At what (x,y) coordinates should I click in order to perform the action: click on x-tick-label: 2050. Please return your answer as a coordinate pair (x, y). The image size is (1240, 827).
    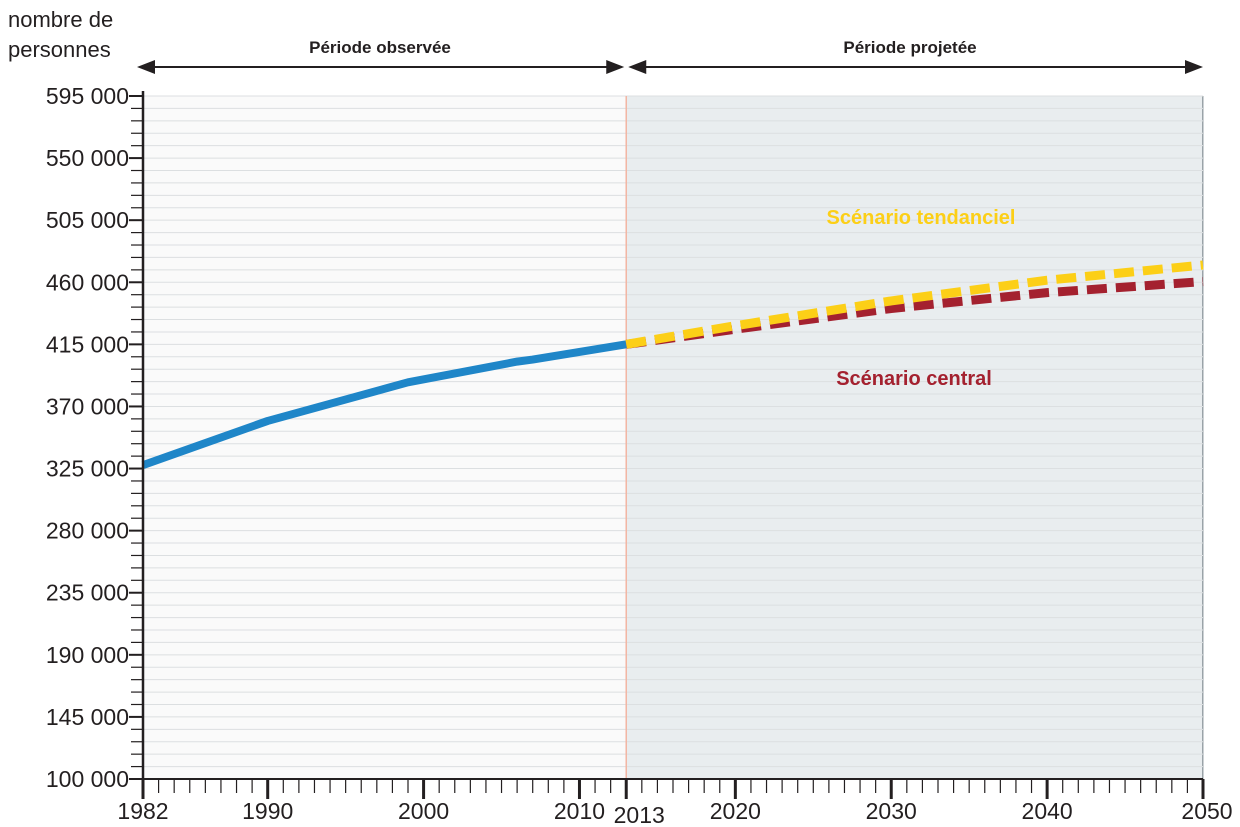
    Looking at the image, I should click on (1206, 811).